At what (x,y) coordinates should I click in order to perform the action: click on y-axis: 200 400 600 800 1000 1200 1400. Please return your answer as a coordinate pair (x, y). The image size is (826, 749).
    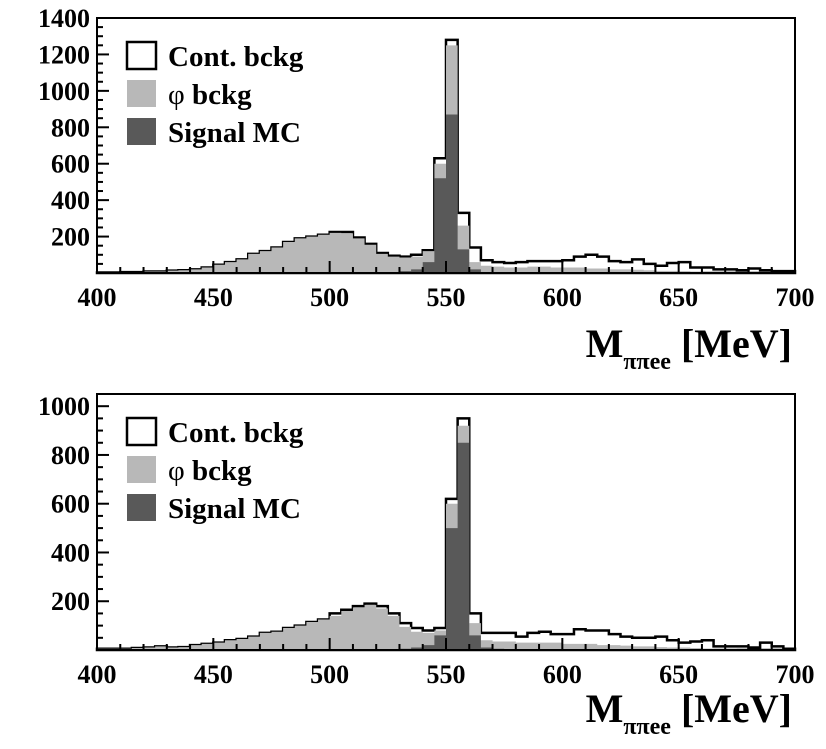
    Looking at the image, I should click on (73, 134).